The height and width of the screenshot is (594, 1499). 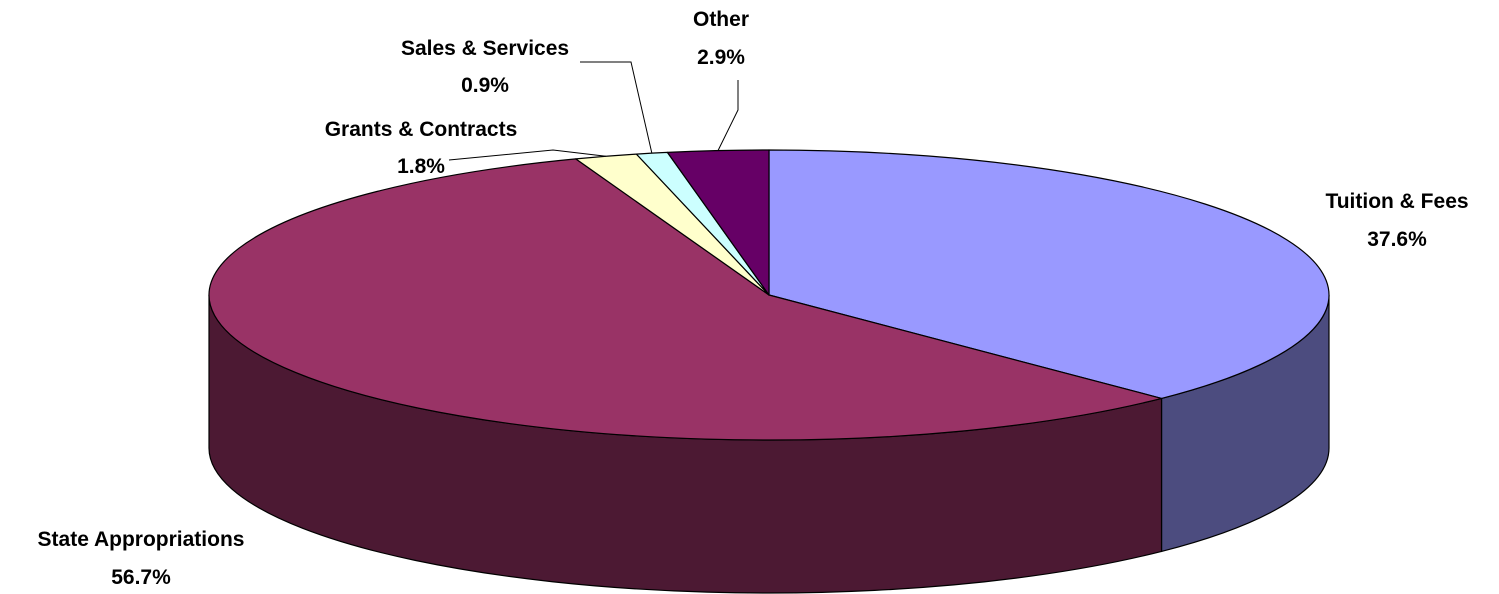 What do you see at coordinates (485, 48) in the screenshot?
I see `label-sales-services-name: Sales & Services` at bounding box center [485, 48].